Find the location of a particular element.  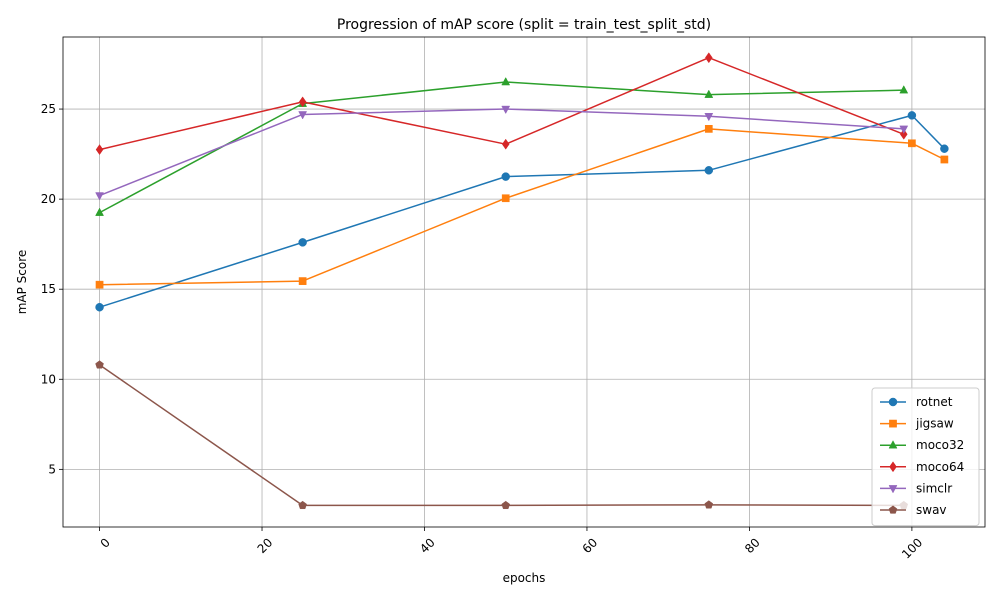

series-moco64 is located at coordinates (501, 104).